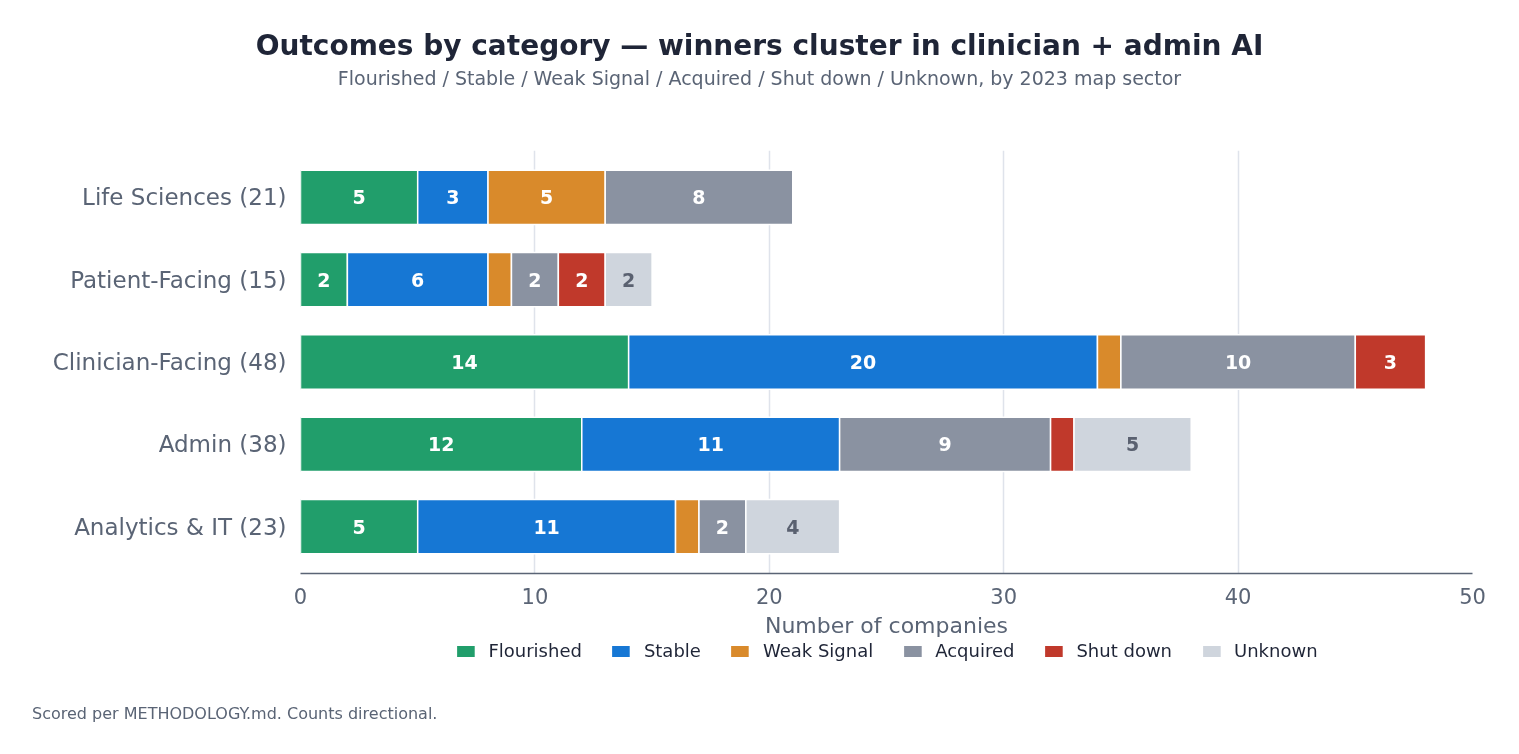  I want to click on legend-label: Acquired, so click(975, 650).